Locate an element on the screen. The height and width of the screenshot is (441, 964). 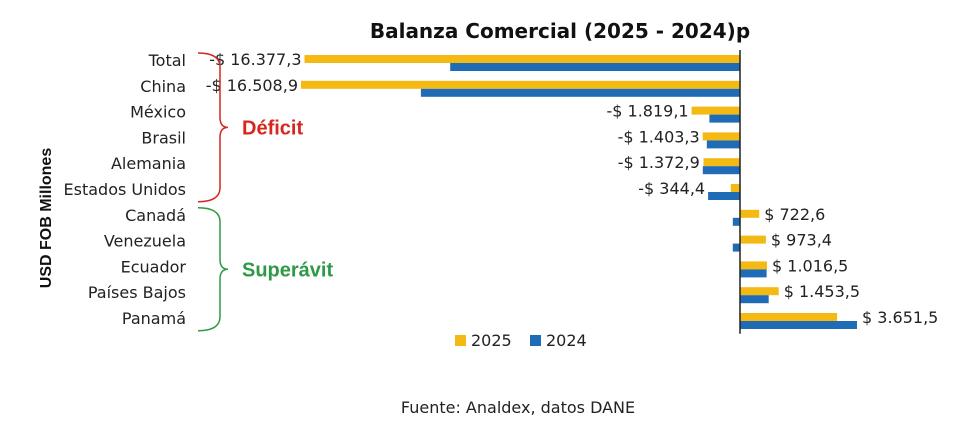
group-label: Superávit is located at coordinates (287, 270).